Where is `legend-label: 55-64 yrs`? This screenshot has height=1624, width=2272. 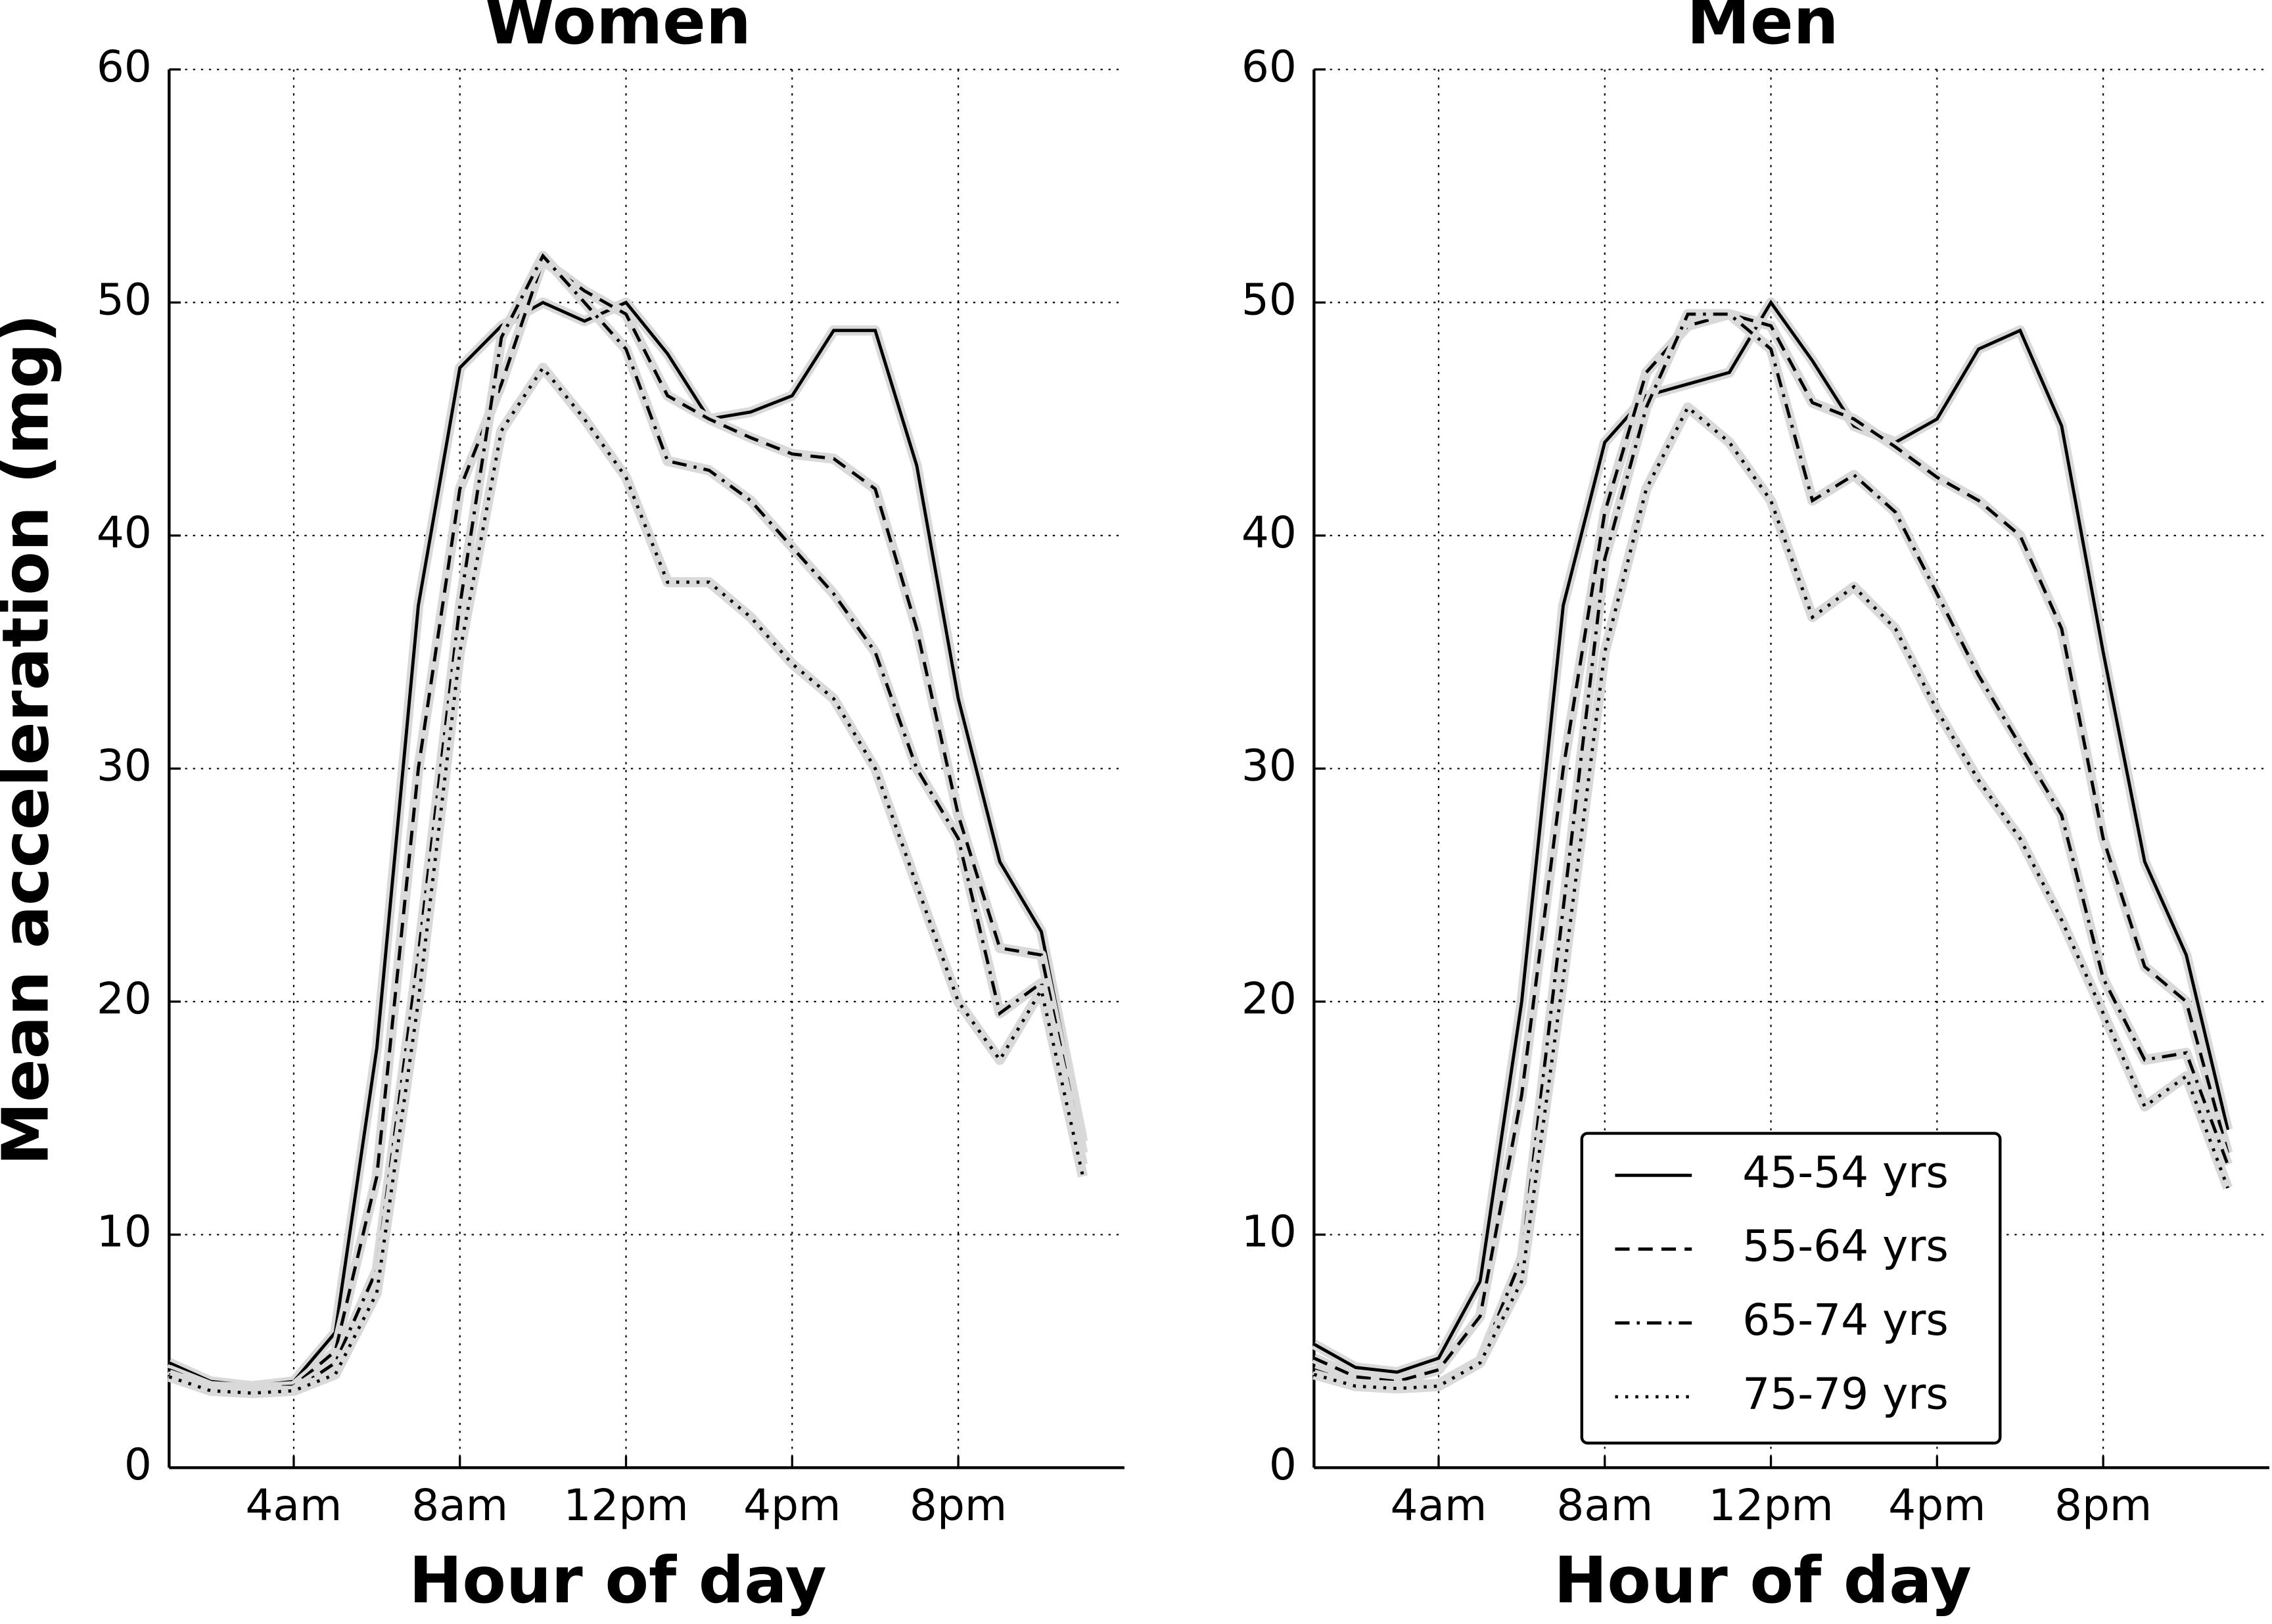
legend-label: 55-64 yrs is located at coordinates (1845, 1247).